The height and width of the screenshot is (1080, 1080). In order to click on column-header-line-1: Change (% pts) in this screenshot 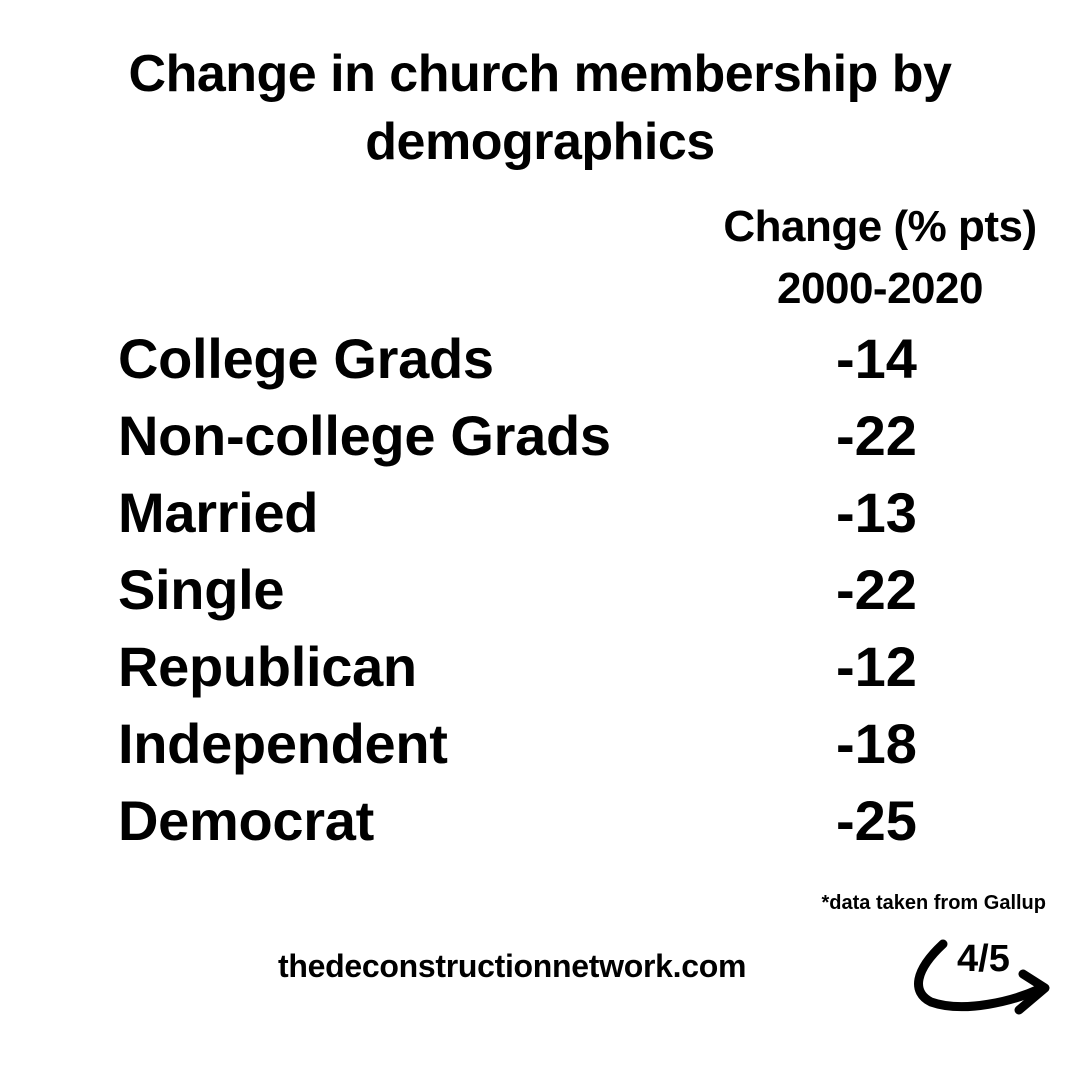, I will do `click(880, 226)`.